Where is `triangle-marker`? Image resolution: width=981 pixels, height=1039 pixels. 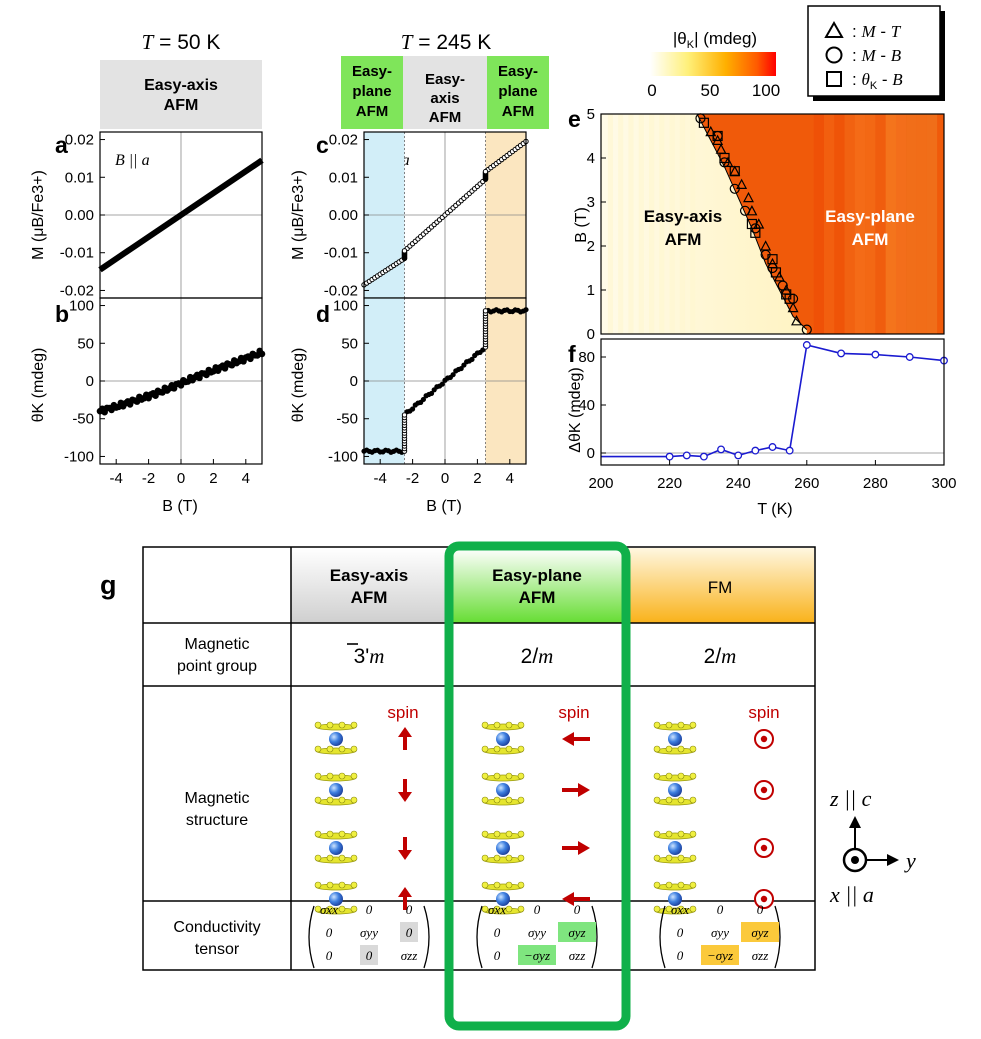
triangle-marker is located at coordinates (742, 183).